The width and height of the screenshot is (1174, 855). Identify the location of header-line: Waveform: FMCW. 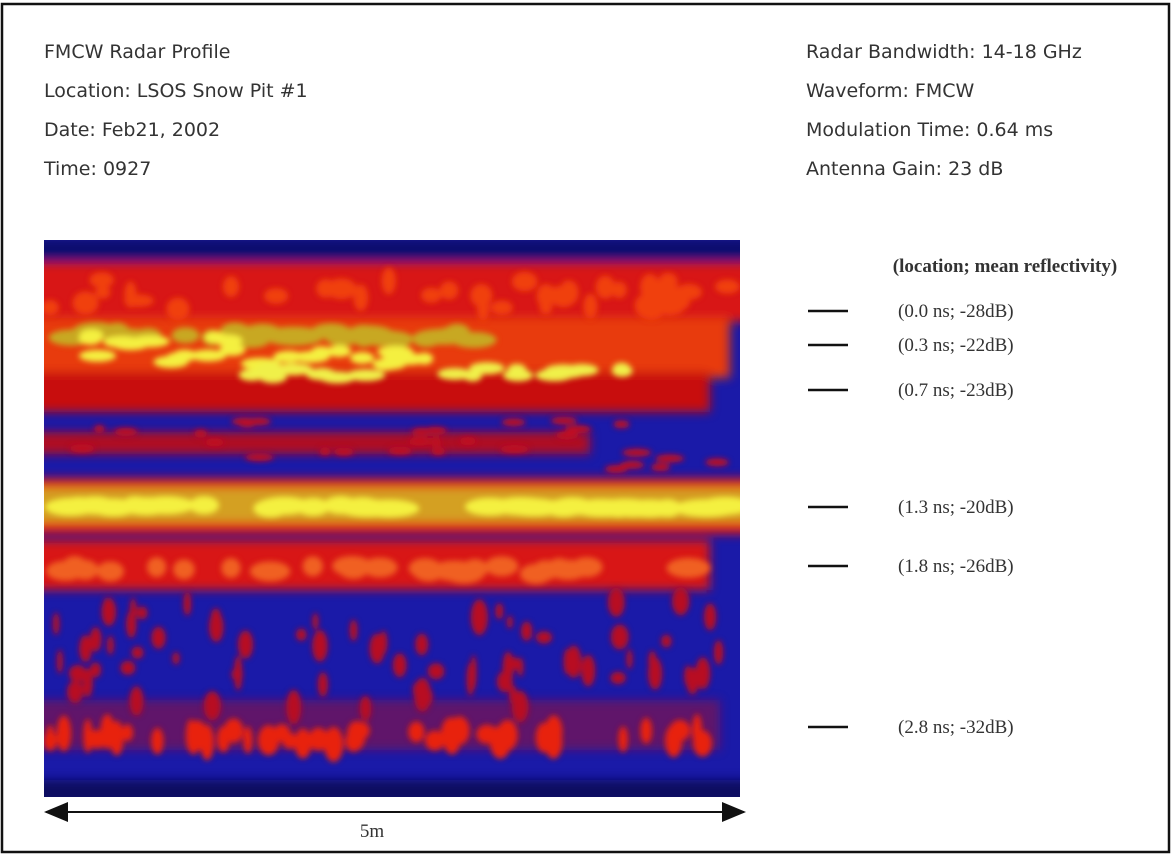
(890, 91).